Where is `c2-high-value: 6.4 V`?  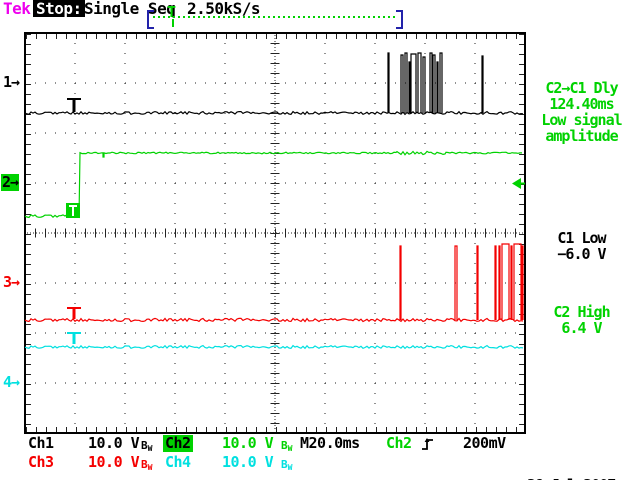
c2-high-value: 6.4 V is located at coordinates (581, 328).